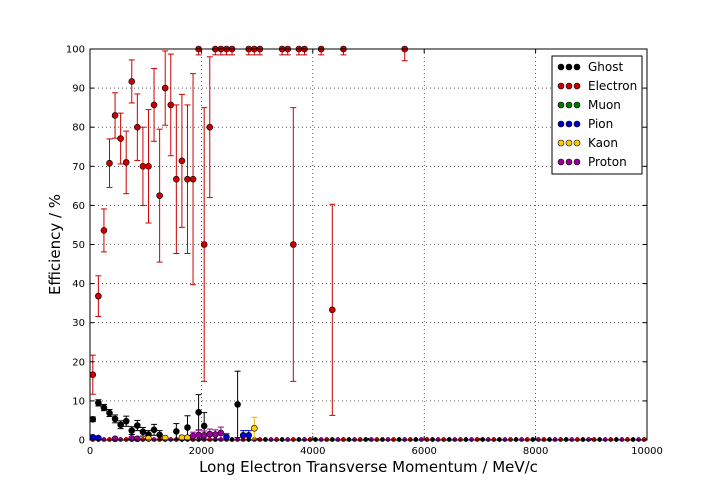 Image resolution: width=720 pixels, height=504 pixels. What do you see at coordinates (55, 244) in the screenshot?
I see `y-axis-label: Efficiency / %` at bounding box center [55, 244].